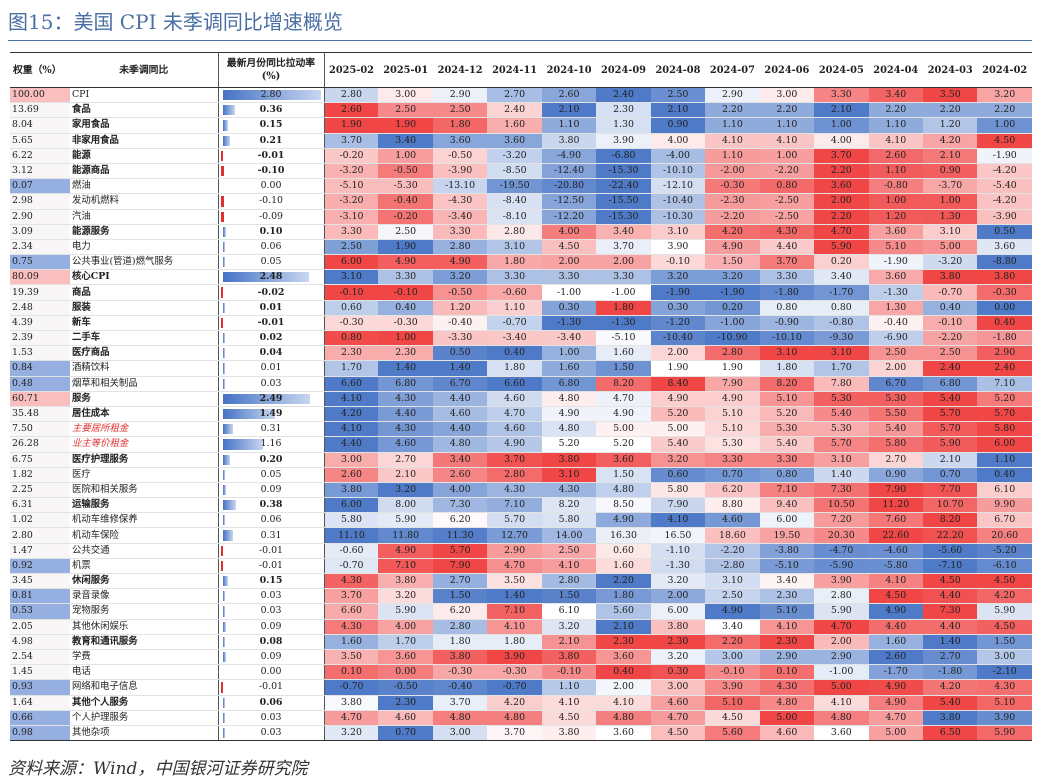  What do you see at coordinates (271, 307) in the screenshot?
I see `contribution-value: 0.01` at bounding box center [271, 307].